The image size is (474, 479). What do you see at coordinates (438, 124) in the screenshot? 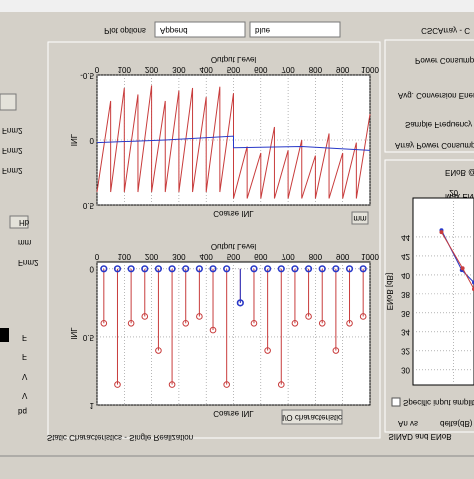
I see `right-label: Sample Frequency` at bounding box center [438, 124].